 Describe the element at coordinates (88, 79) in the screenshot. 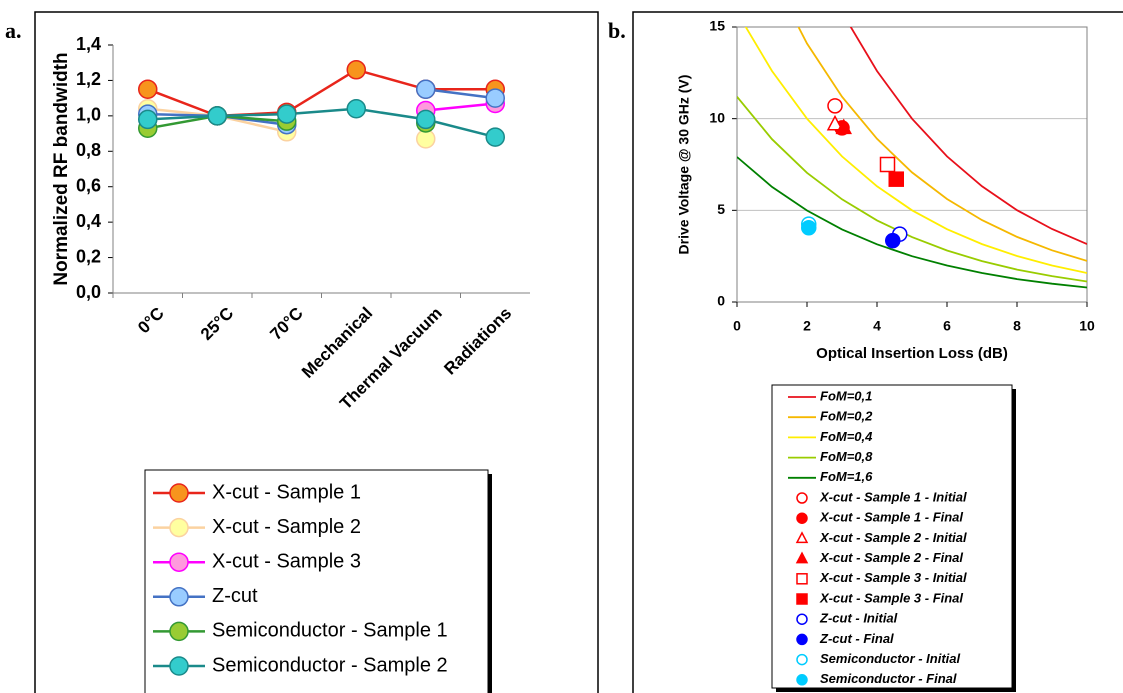

I see `y-tick-label: 1,2` at that location.